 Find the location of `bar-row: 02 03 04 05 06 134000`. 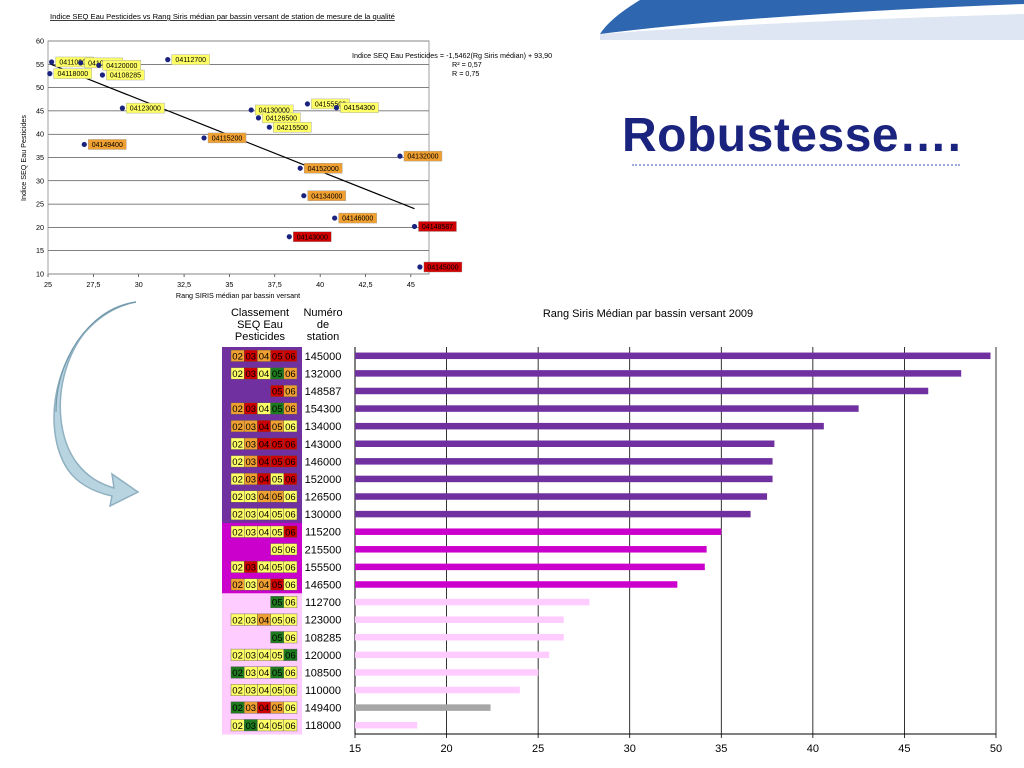

bar-row: 02 03 04 05 06 134000 is located at coordinates (527, 426).